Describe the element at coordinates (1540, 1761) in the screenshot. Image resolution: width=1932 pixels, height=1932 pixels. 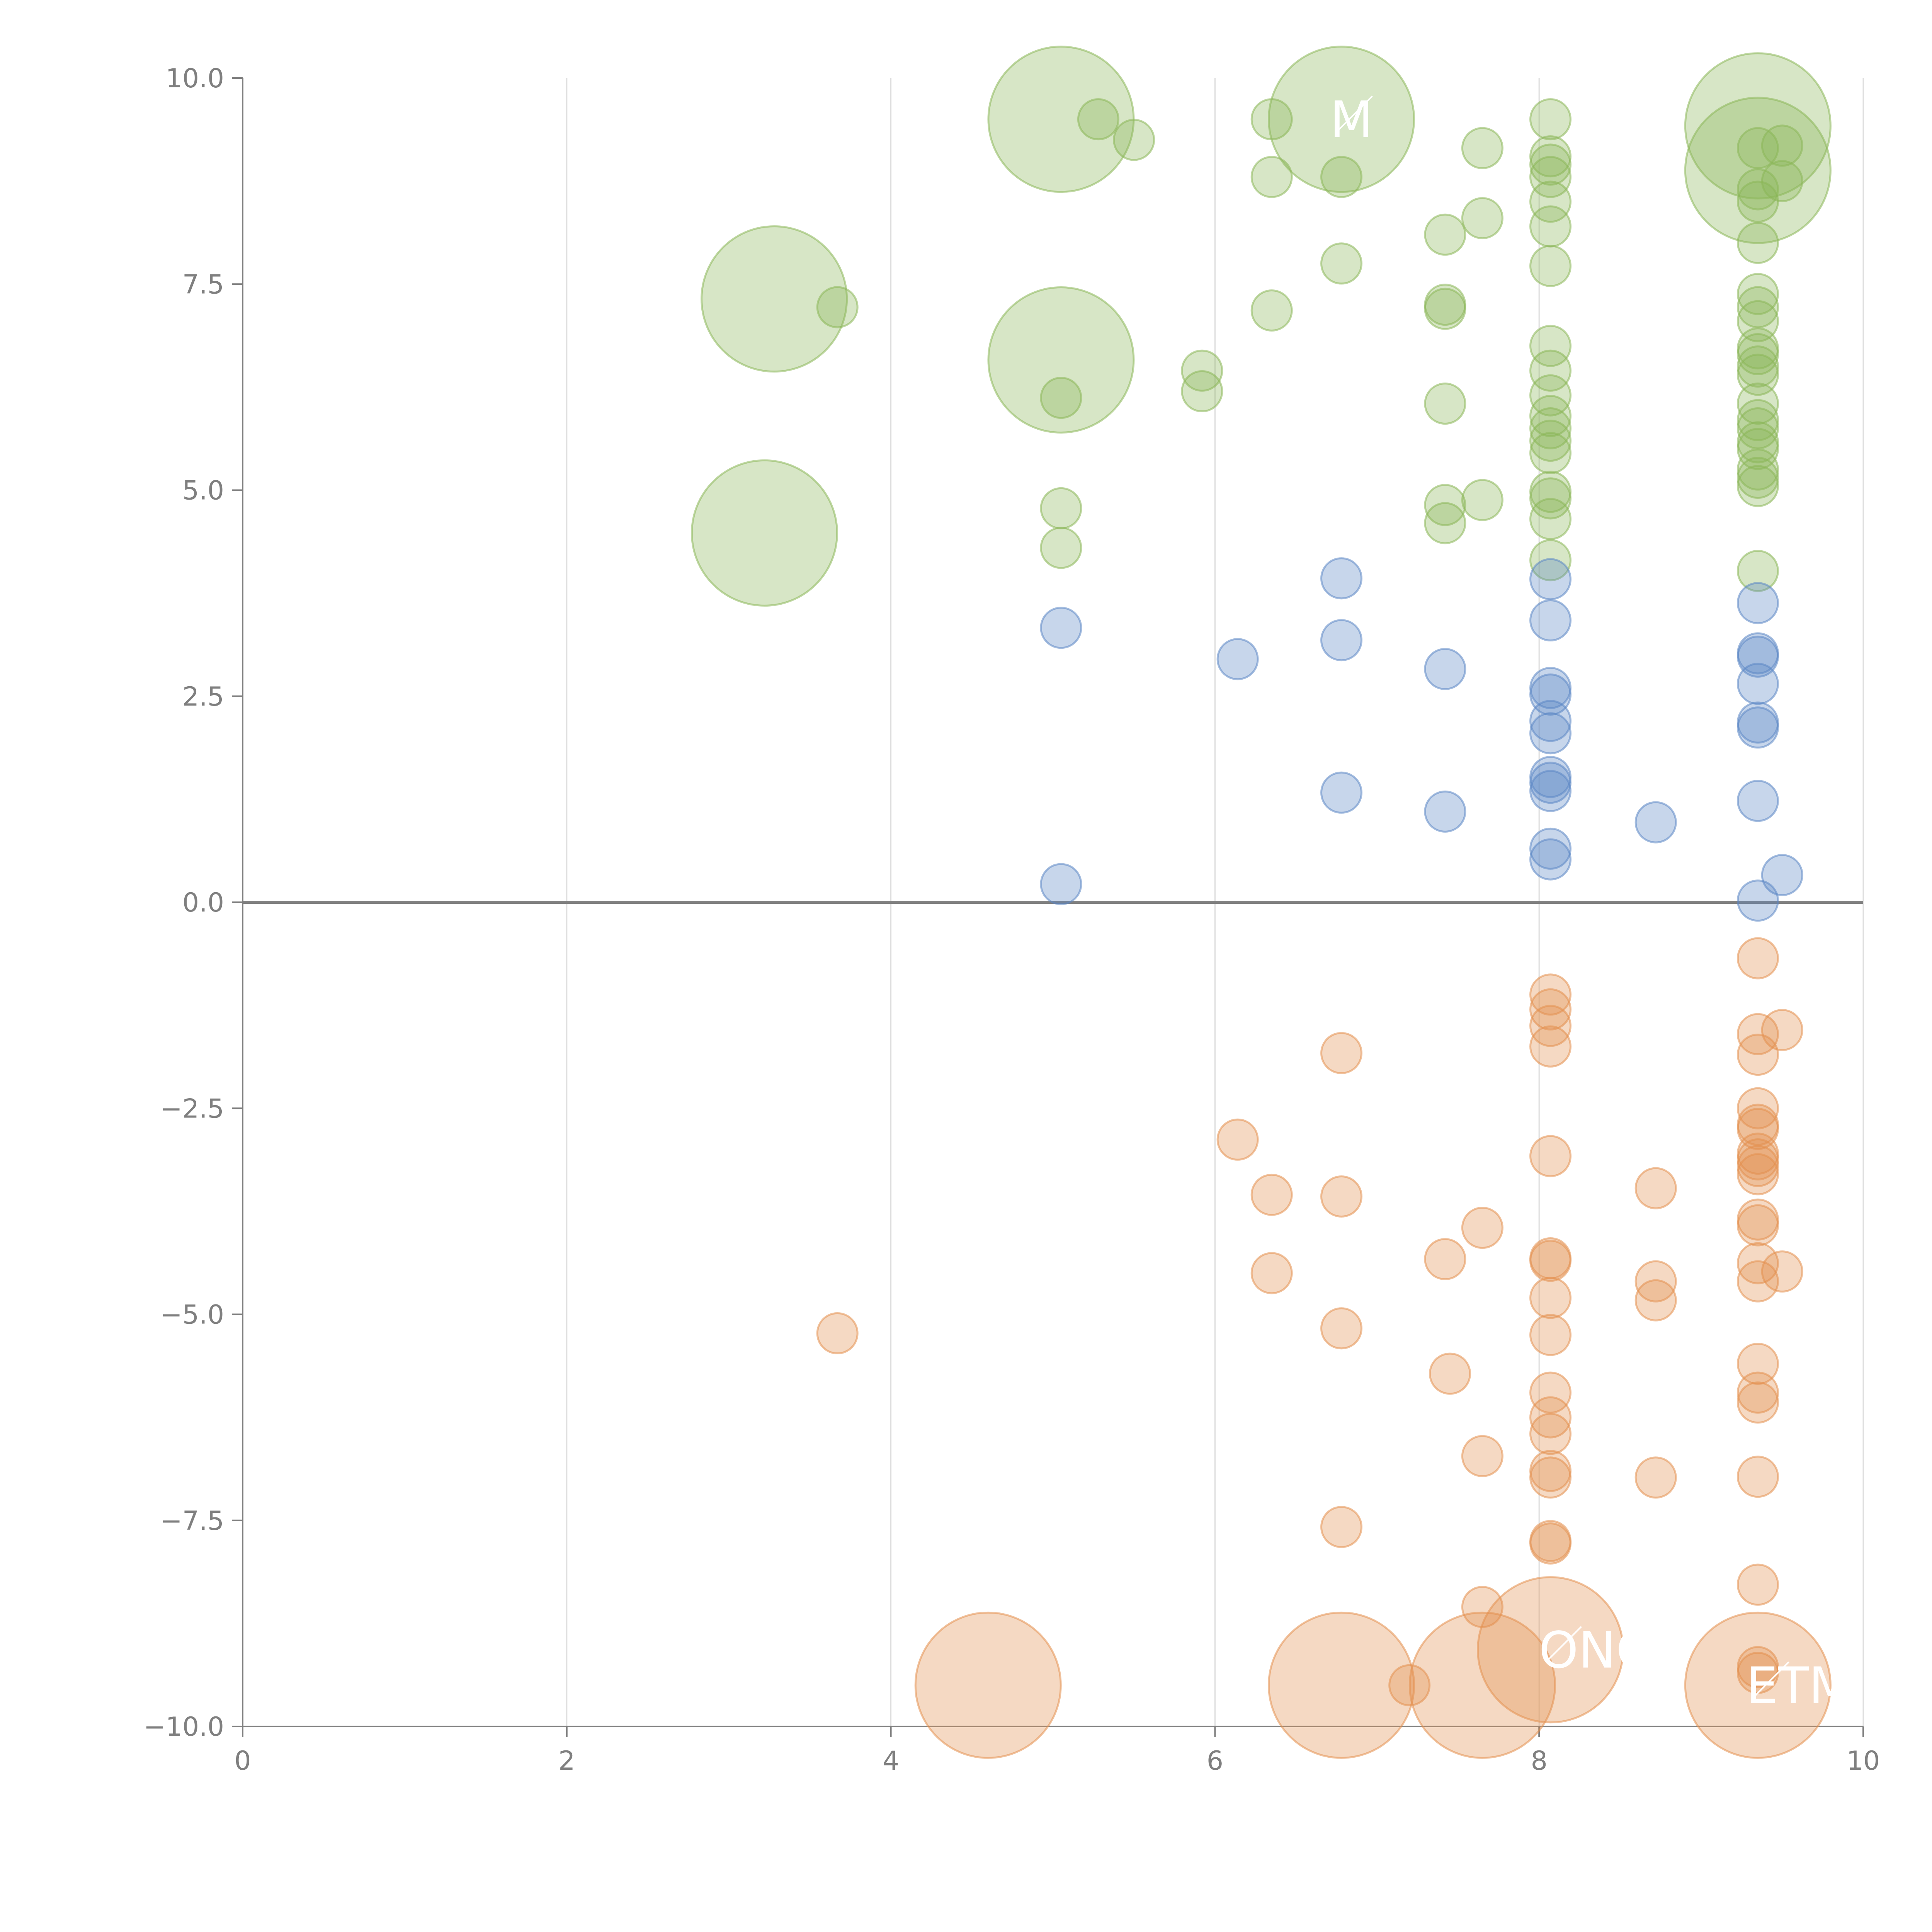
I see `x-tick-label: 8` at that location.